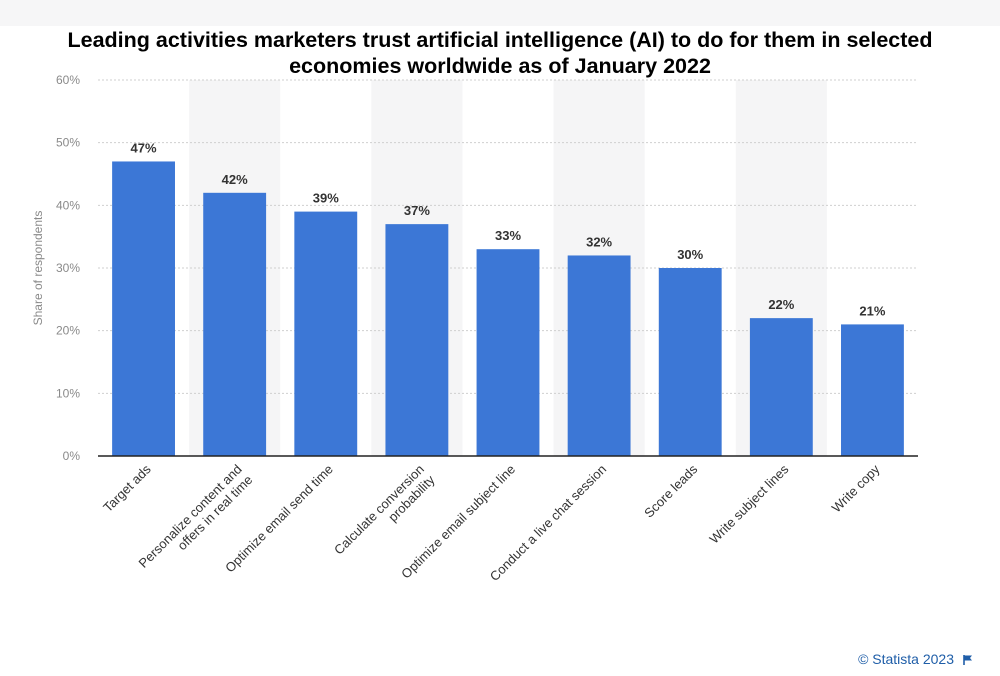 The image size is (1000, 676). I want to click on data-label: 42%, so click(235, 179).